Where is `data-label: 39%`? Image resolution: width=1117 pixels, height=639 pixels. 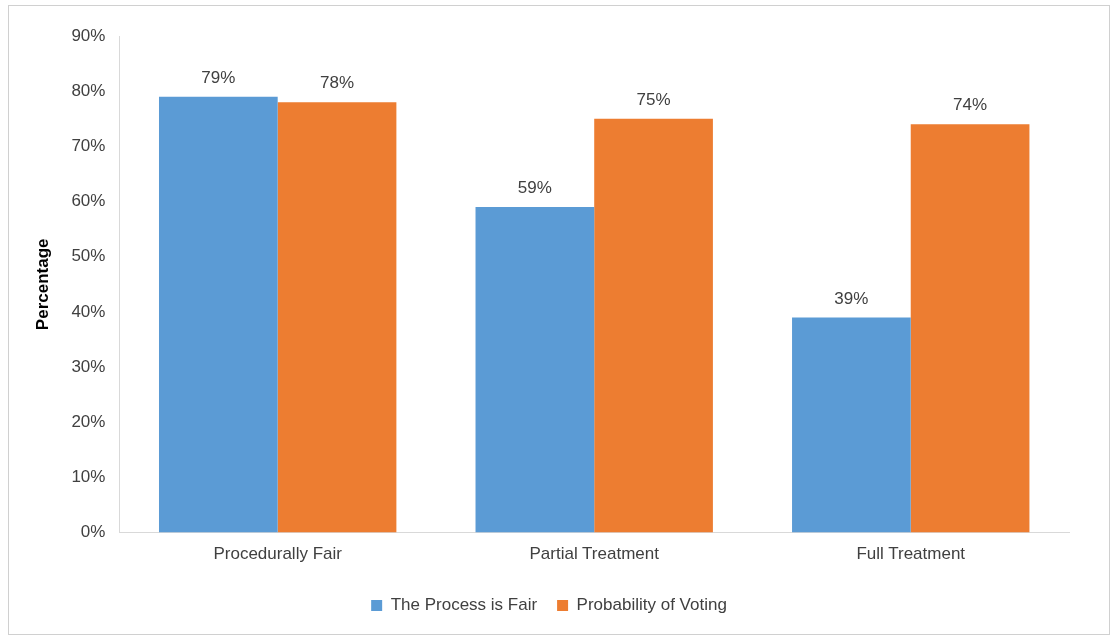
data-label: 39% is located at coordinates (851, 298).